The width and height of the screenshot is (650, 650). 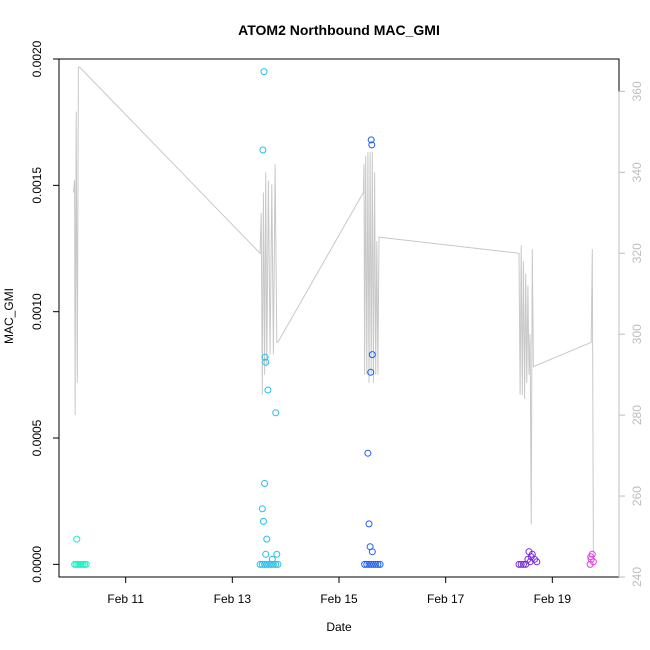 I want to click on y-tick-label: 0.0015, so click(x=37, y=185).